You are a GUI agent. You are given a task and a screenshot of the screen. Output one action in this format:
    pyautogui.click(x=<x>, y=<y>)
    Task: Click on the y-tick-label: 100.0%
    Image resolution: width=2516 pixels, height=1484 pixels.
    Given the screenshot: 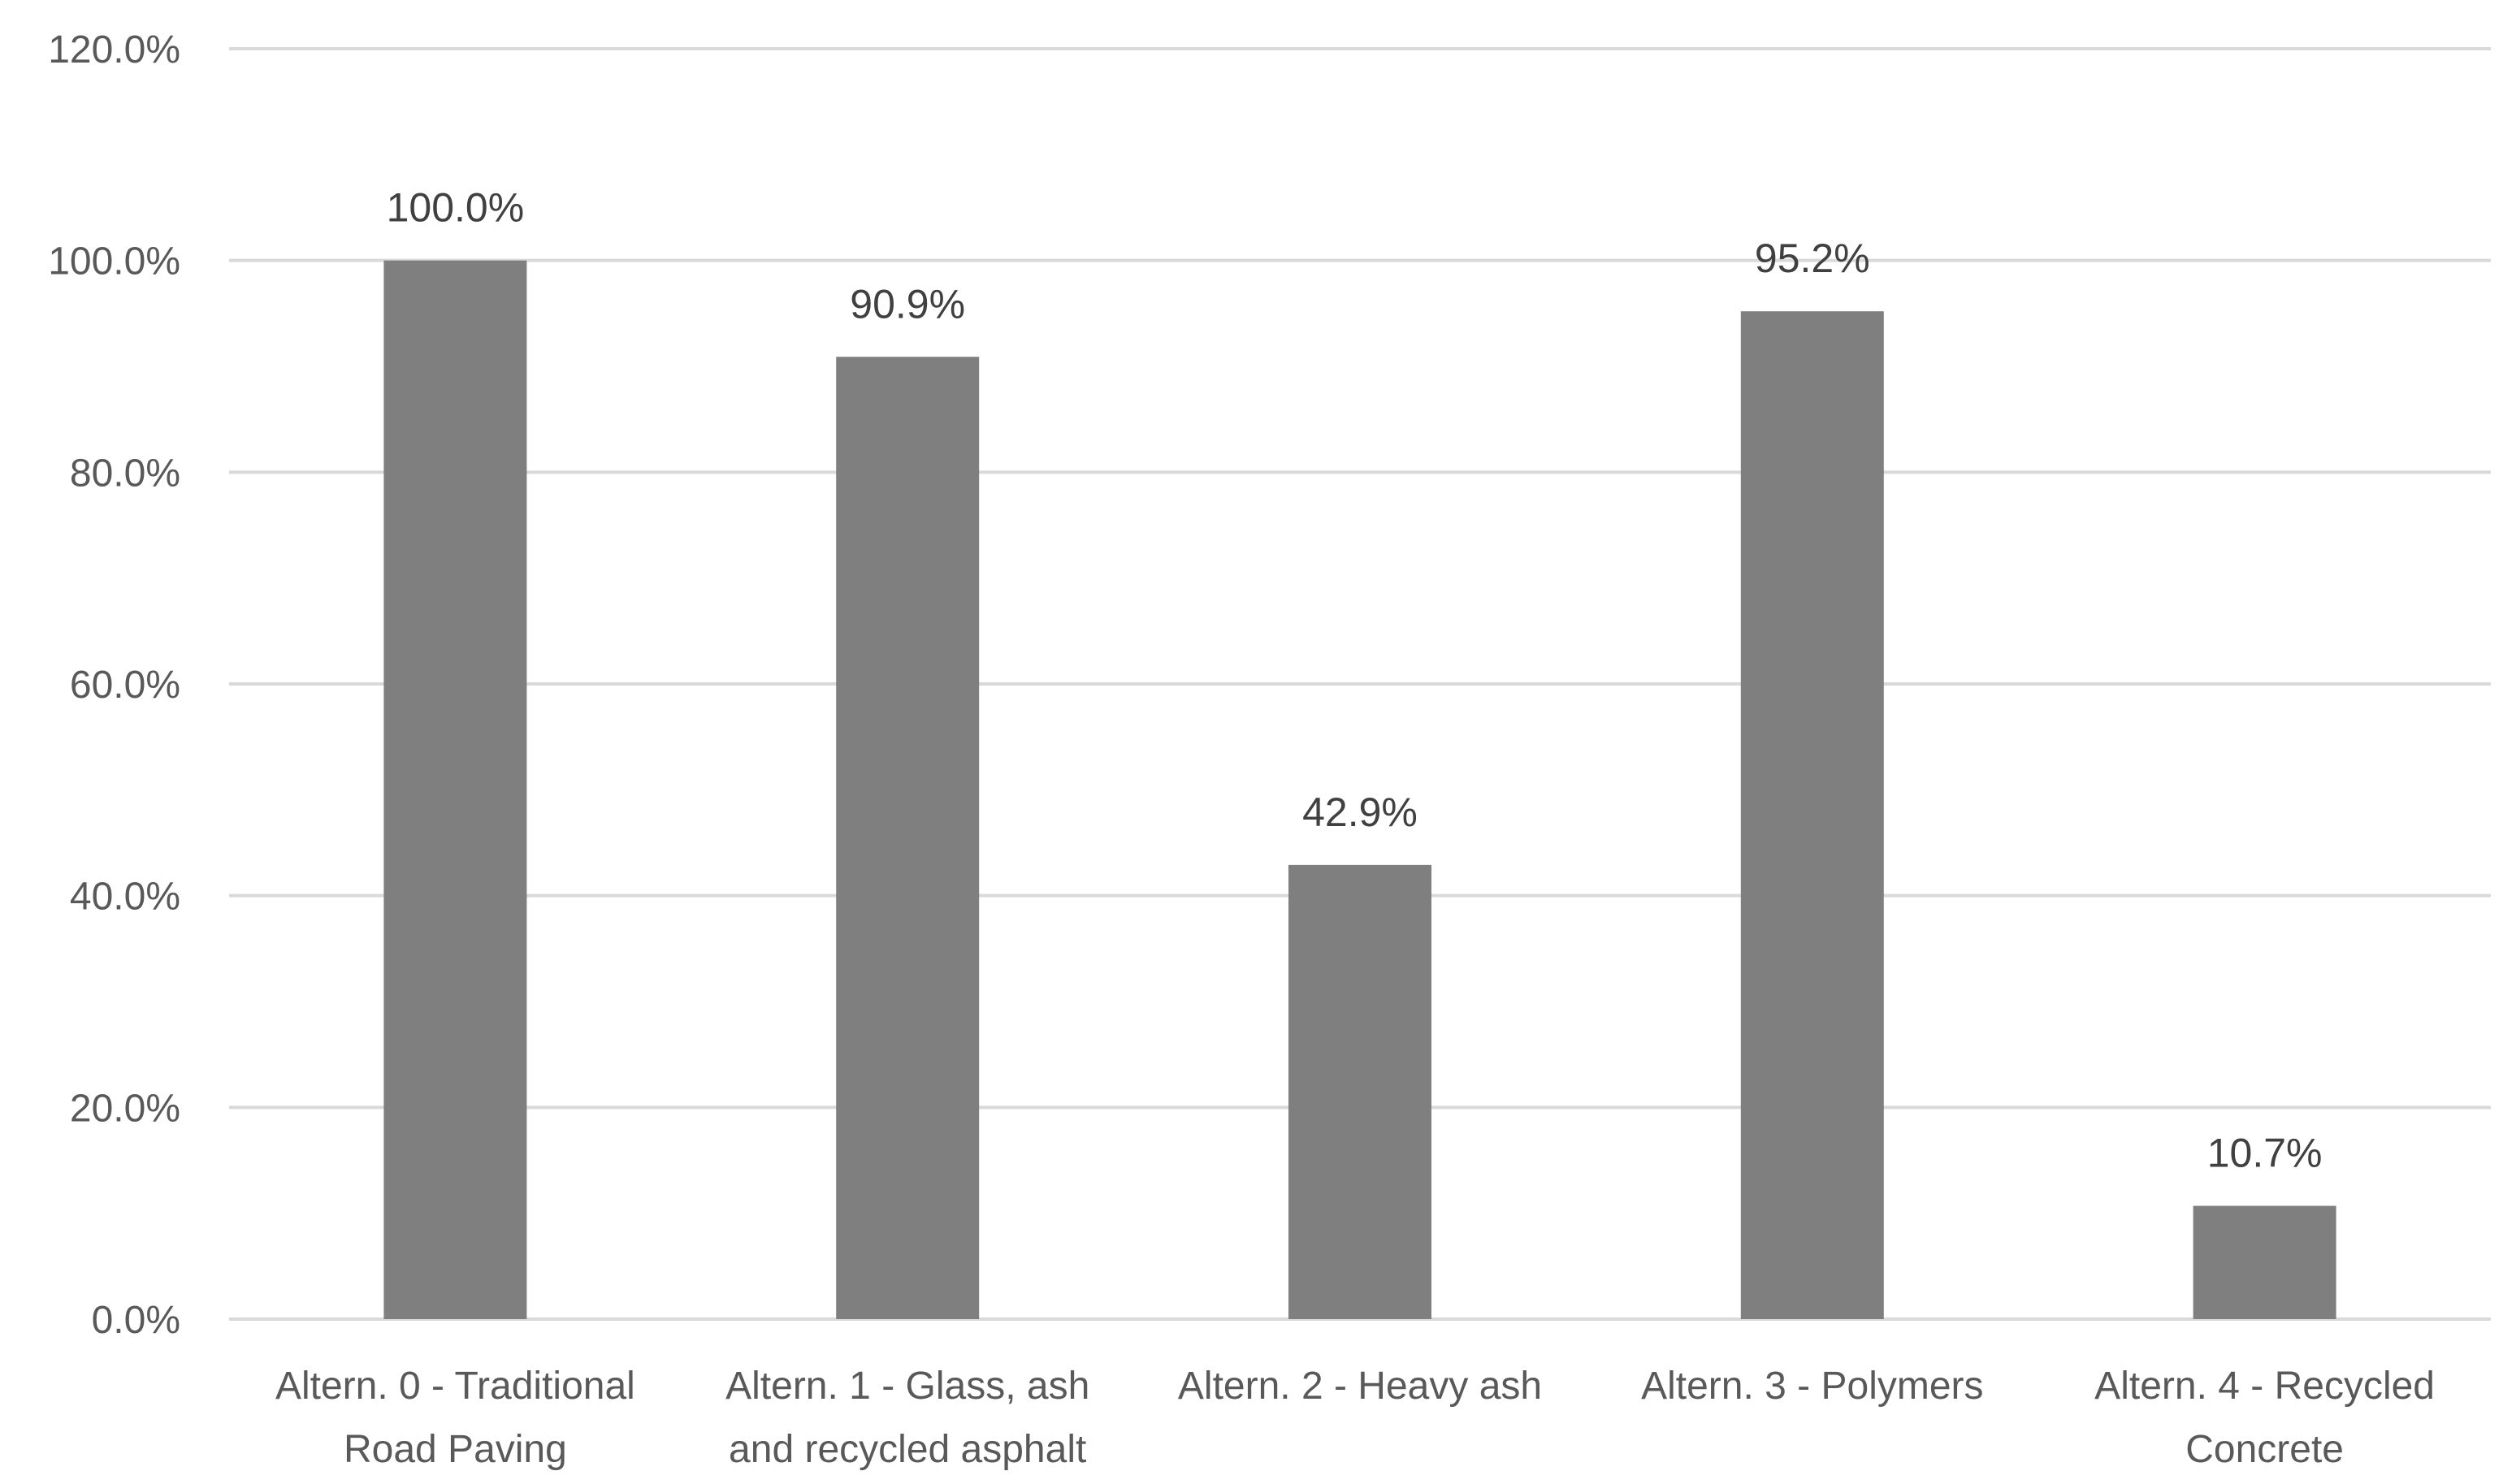 What is the action you would take?
    pyautogui.click(x=114, y=261)
    